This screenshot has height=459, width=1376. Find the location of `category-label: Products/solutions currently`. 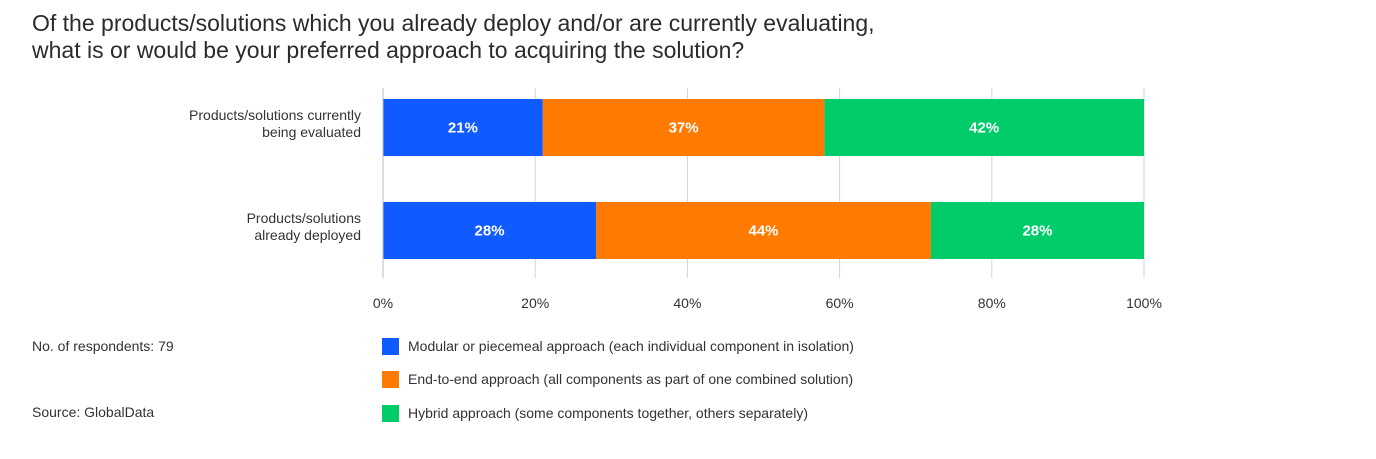

category-label: Products/solutions currently is located at coordinates (275, 115).